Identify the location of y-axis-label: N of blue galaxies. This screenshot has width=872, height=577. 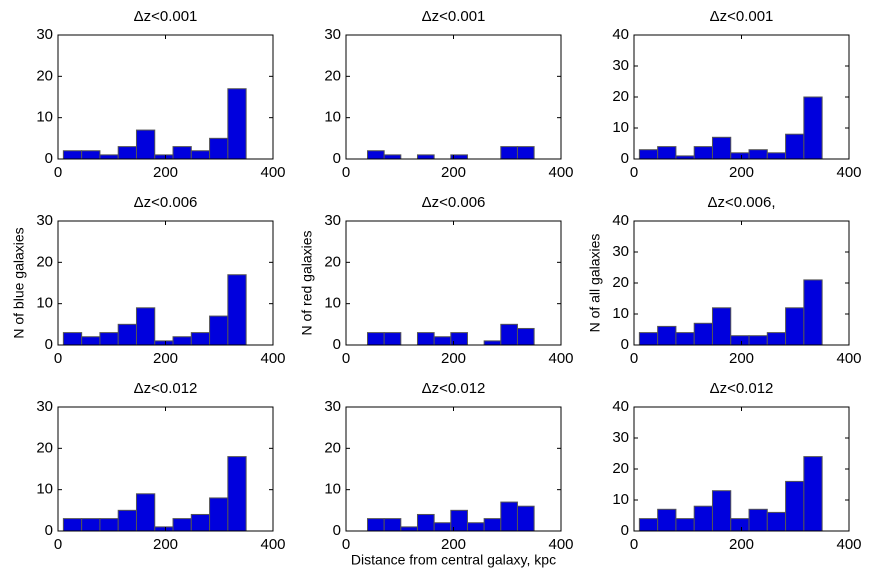
(19, 282).